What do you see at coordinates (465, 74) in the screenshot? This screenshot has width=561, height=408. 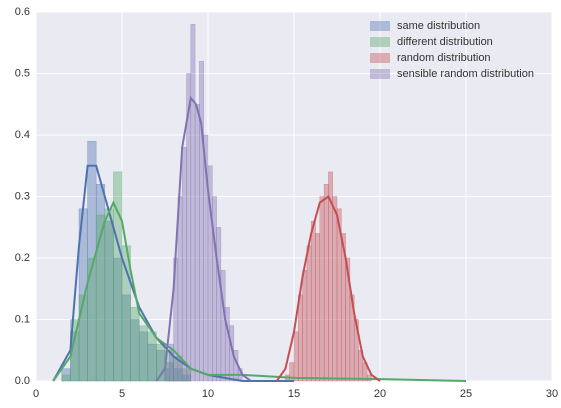 I see `legend-label: sensible random distribution` at bounding box center [465, 74].